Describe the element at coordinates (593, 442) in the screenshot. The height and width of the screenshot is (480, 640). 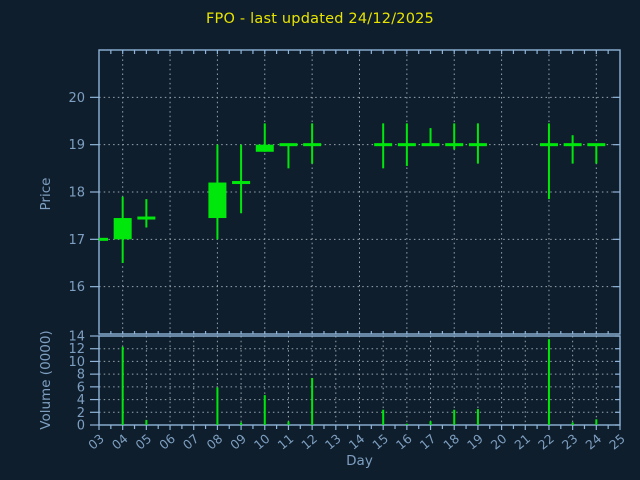
I see `x-tick-label: 24` at that location.